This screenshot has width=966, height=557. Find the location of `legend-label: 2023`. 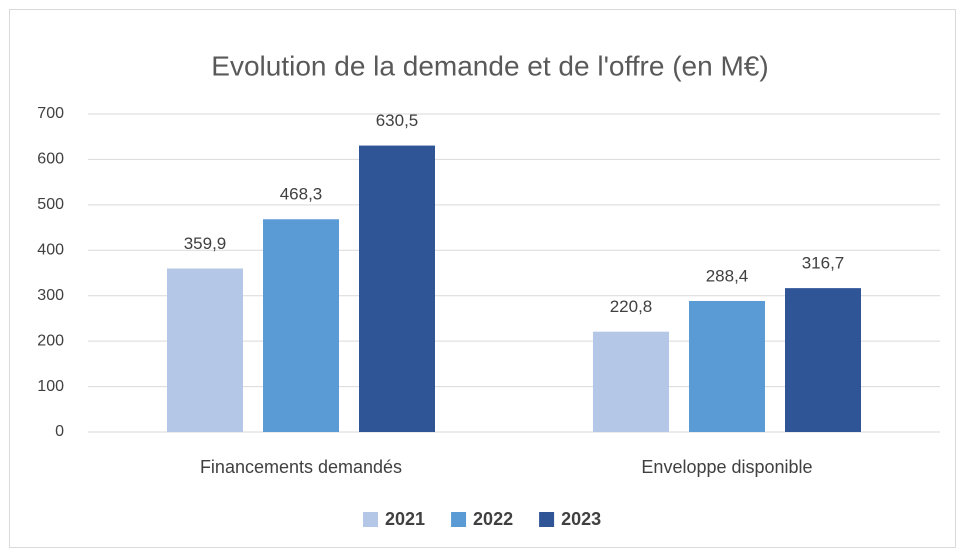

legend-label: 2023 is located at coordinates (581, 519).